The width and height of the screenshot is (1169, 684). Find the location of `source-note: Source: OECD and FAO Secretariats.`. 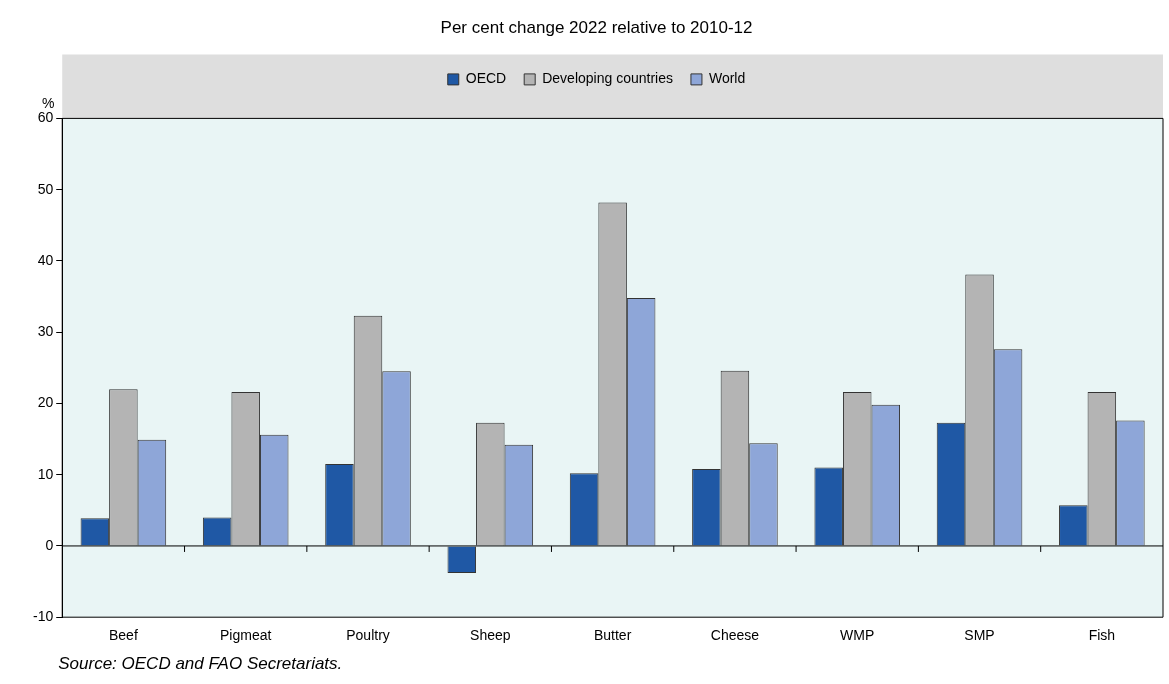

source-note: Source: OECD and FAO Secretariats. is located at coordinates (200, 663).